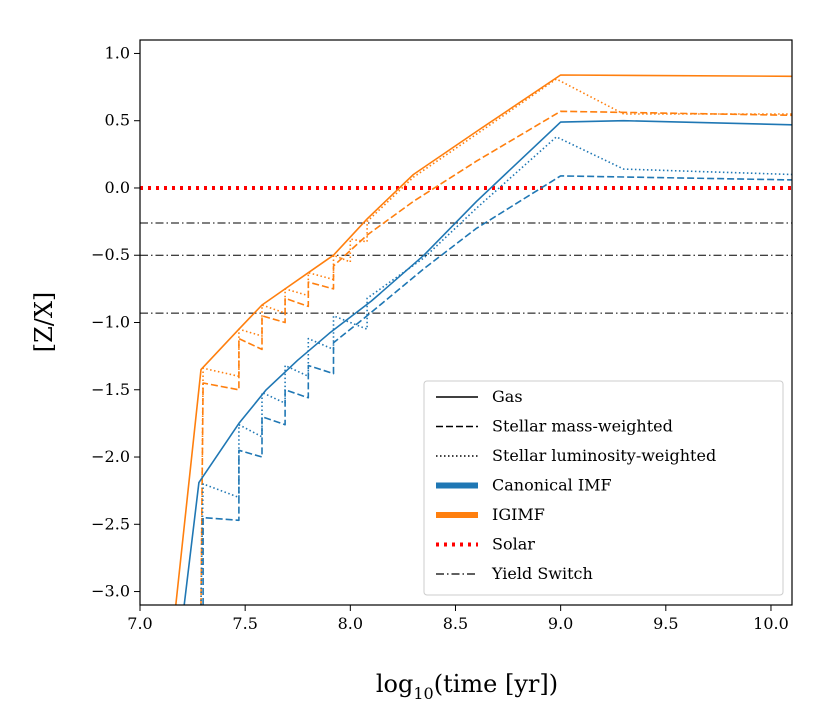 The image size is (830, 727). Describe the element at coordinates (117, 120) in the screenshot. I see `y-tick-label: 0.5` at that location.